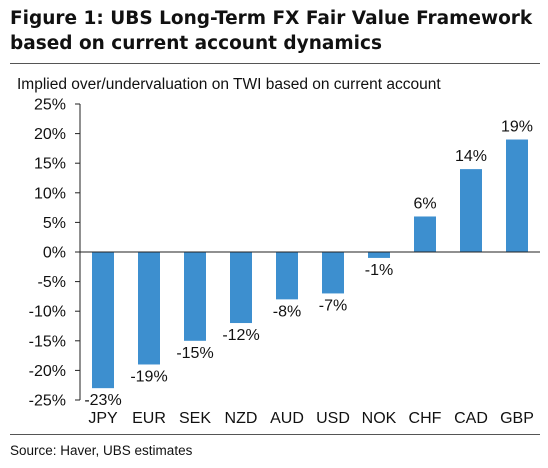 The width and height of the screenshot is (548, 468). I want to click on y-tick-label: 5%, so click(54, 223).